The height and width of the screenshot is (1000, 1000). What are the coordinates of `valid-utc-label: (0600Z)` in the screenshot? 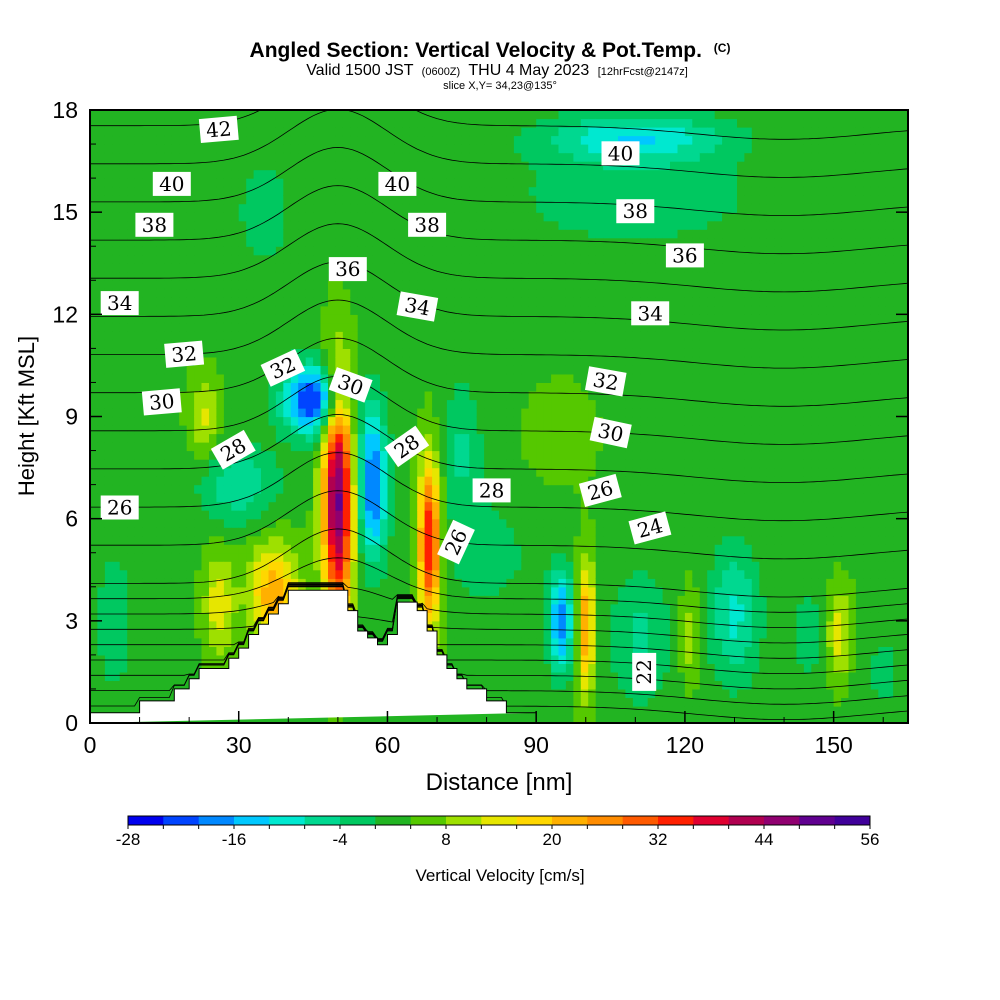 It's located at (441, 72).